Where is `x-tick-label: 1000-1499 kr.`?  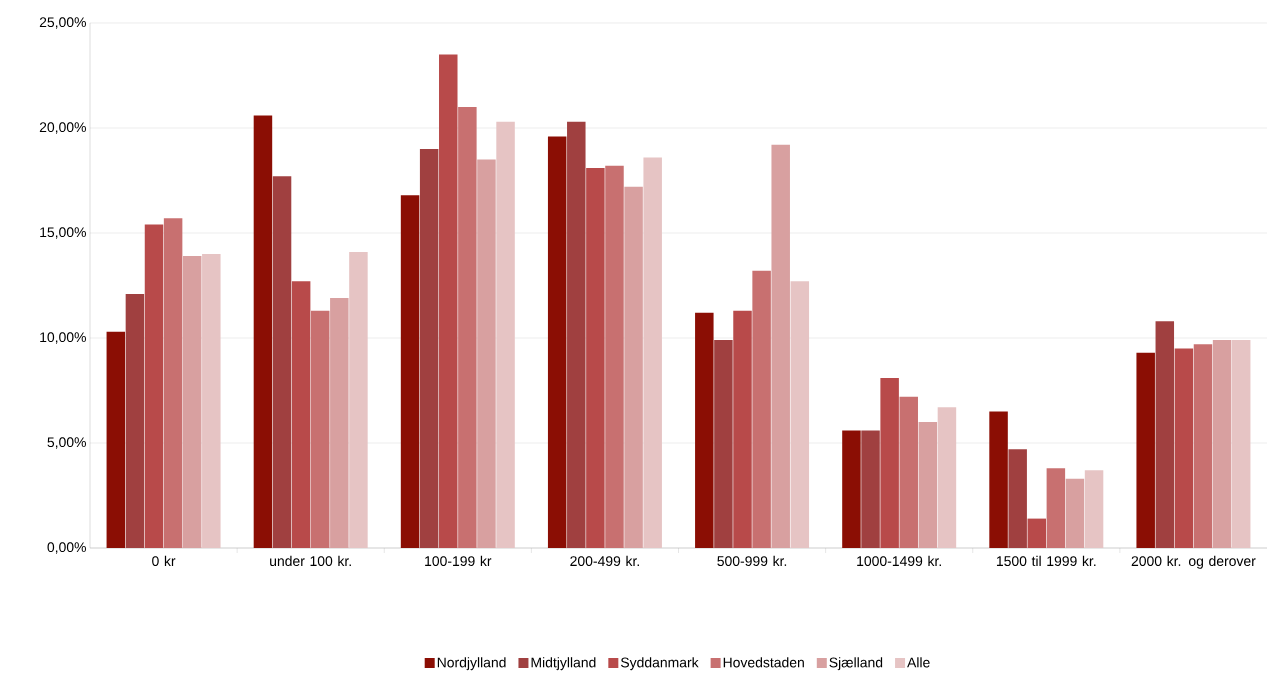
x-tick-label: 1000-1499 kr. is located at coordinates (899, 561).